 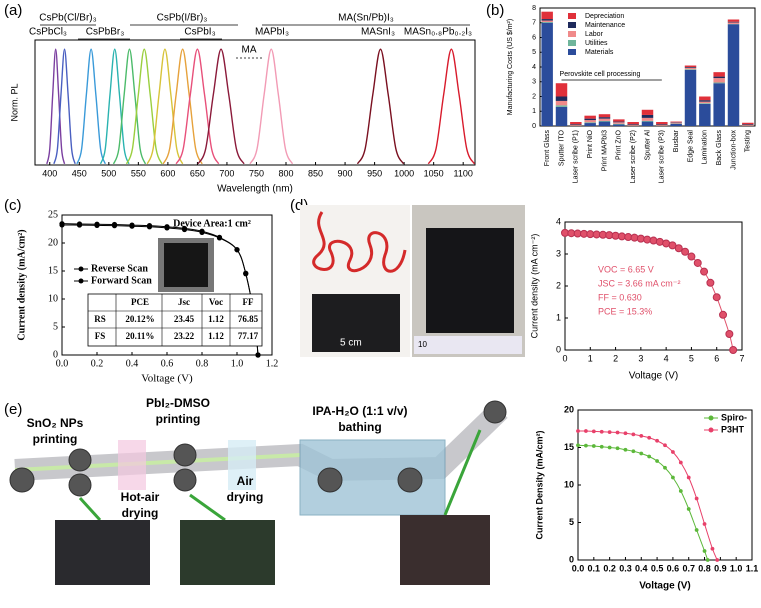 I want to click on x-tick-label: 0.5, so click(x=657, y=568).